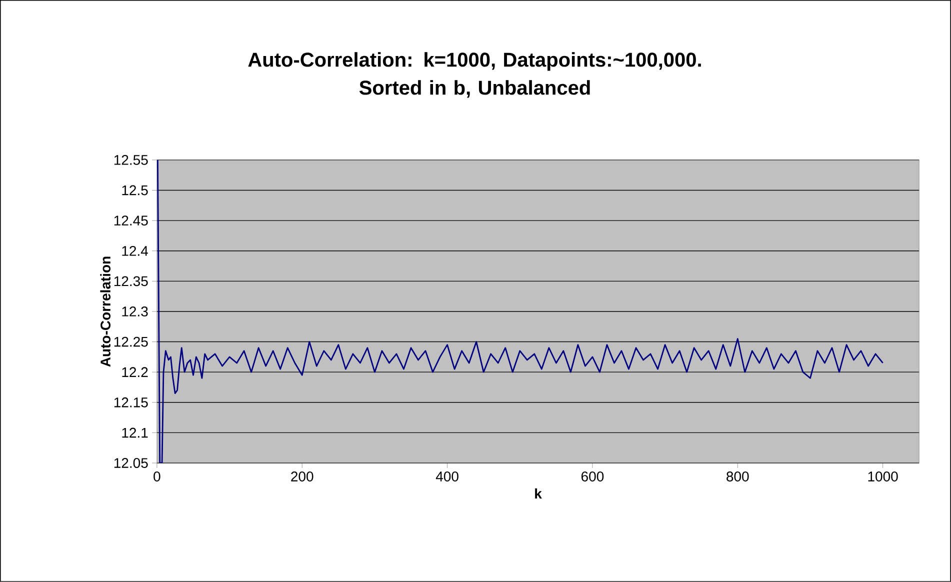 The height and width of the screenshot is (582, 951). What do you see at coordinates (135, 190) in the screenshot?
I see `y-tick-label: 12.5` at bounding box center [135, 190].